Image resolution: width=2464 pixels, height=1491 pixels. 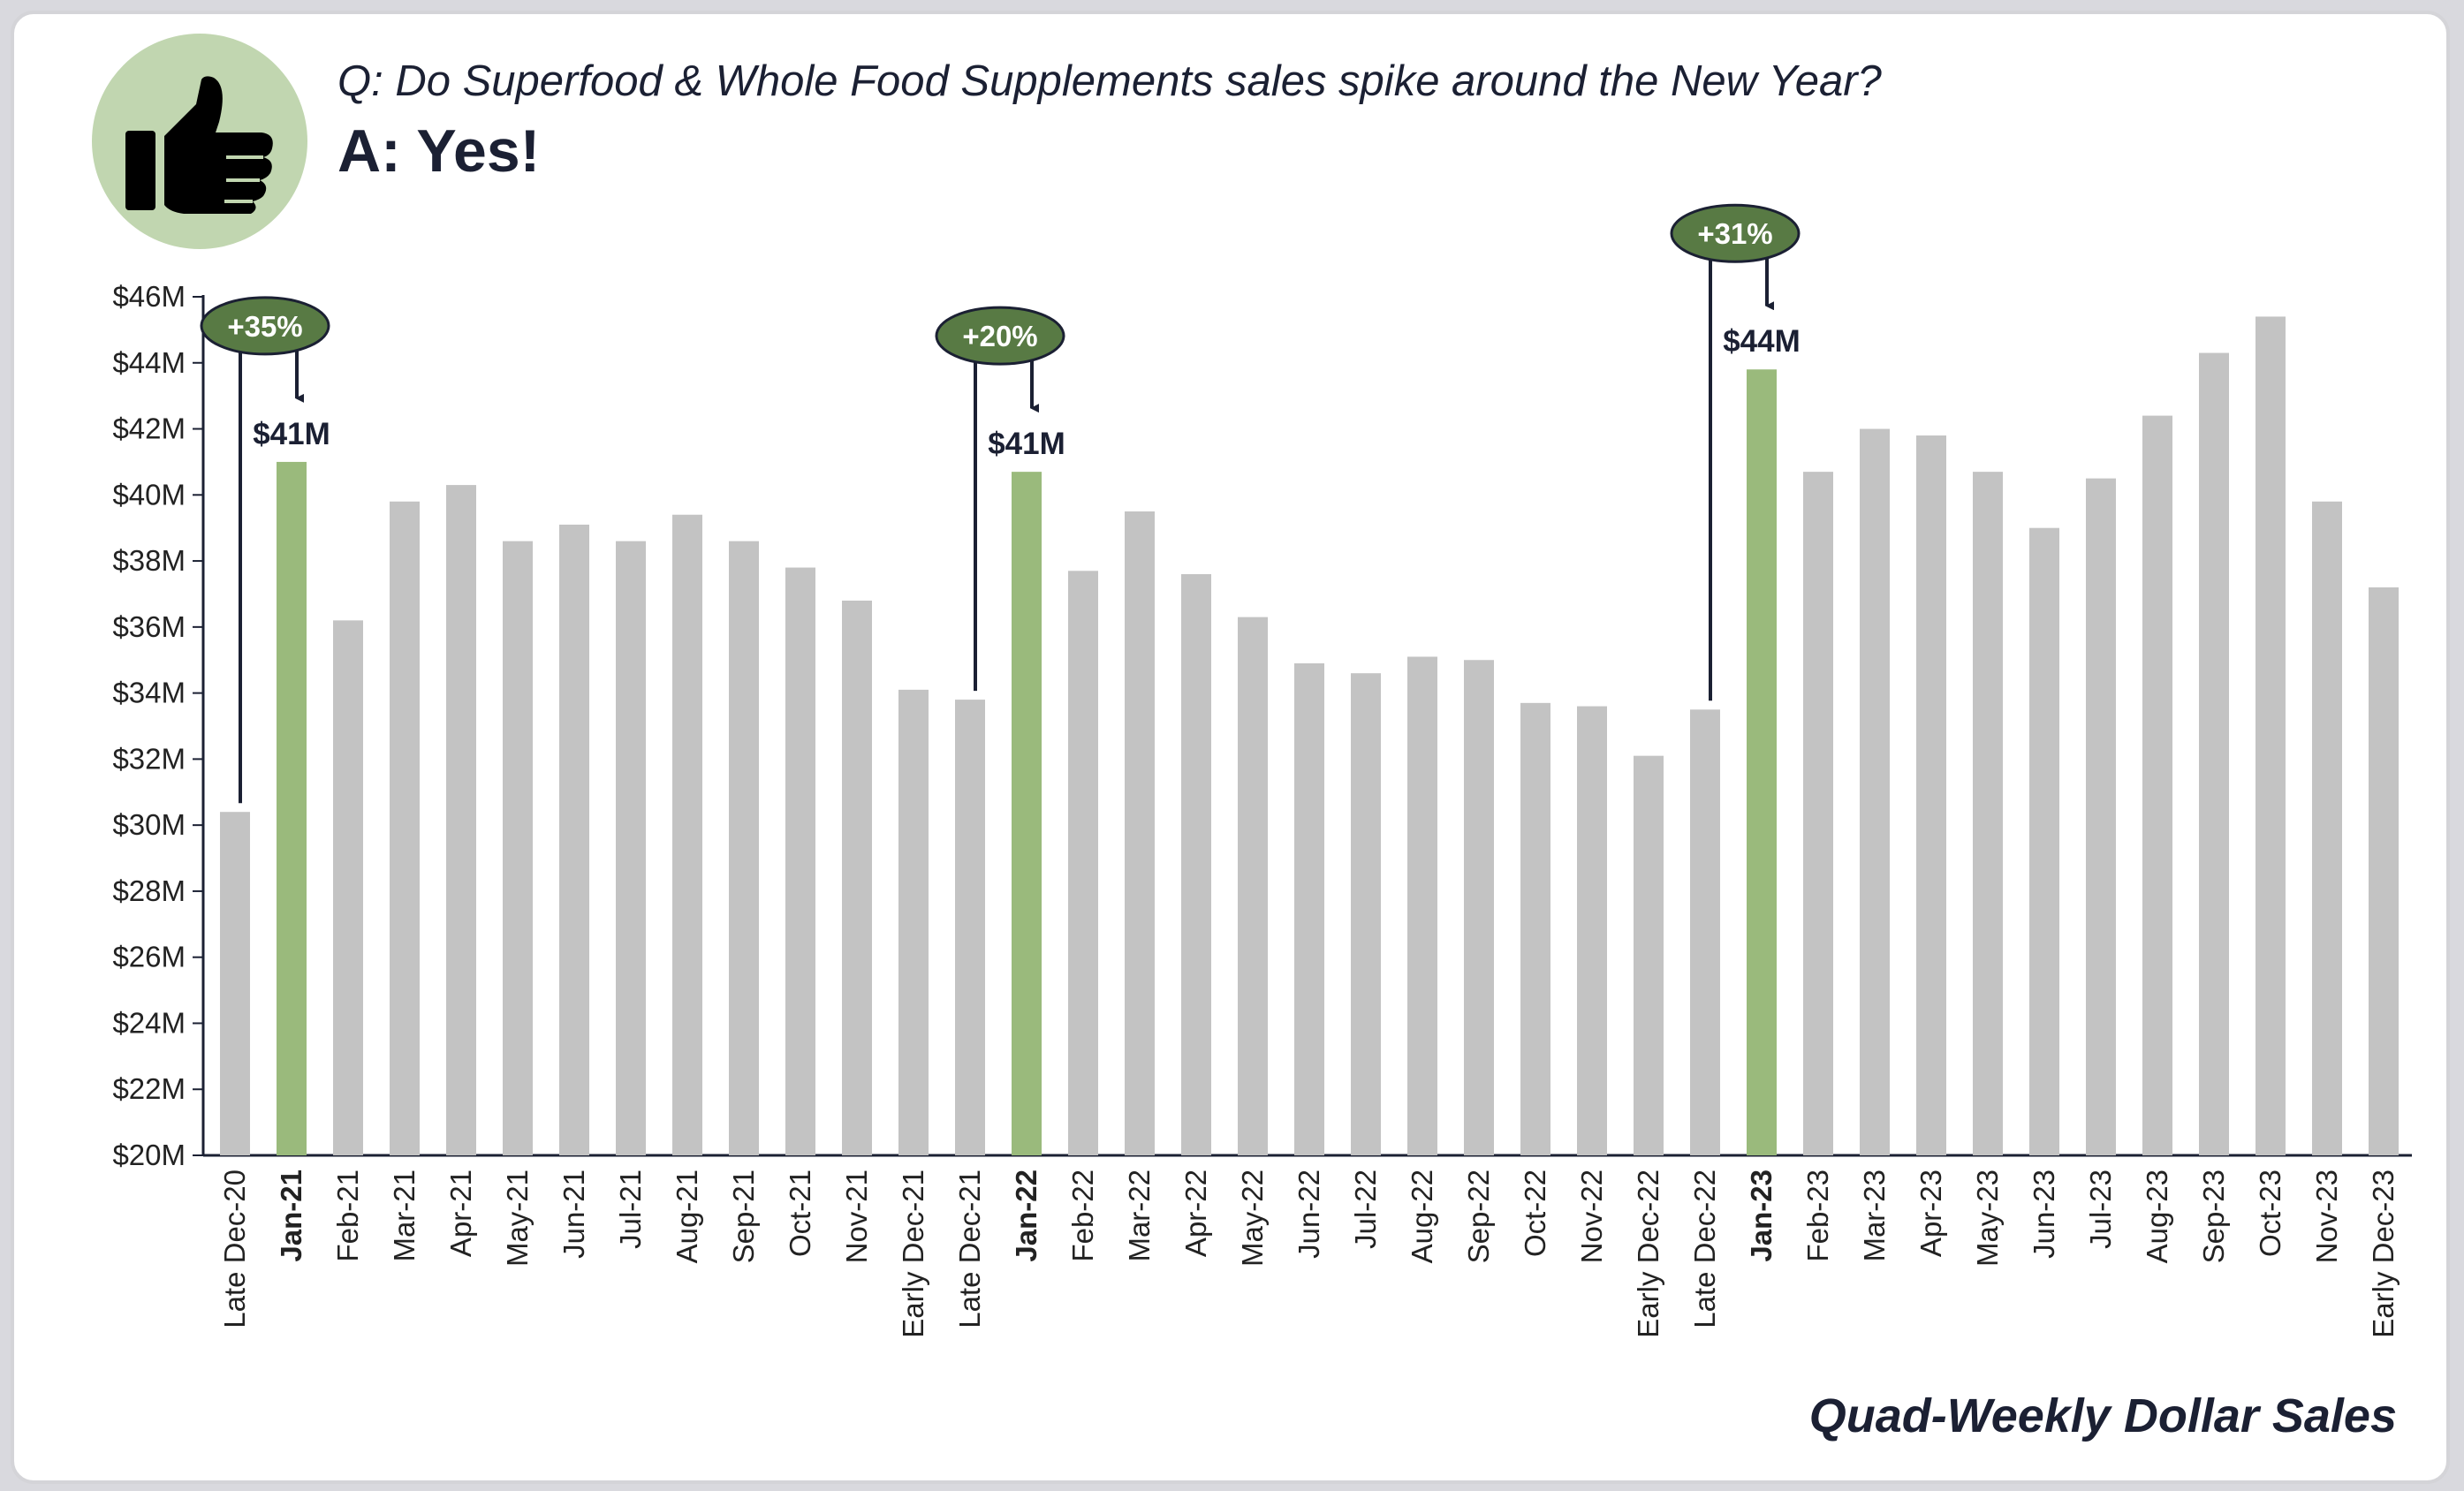 What do you see at coordinates (1987, 1218) in the screenshot?
I see `x-tick-label: May-23` at bounding box center [1987, 1218].